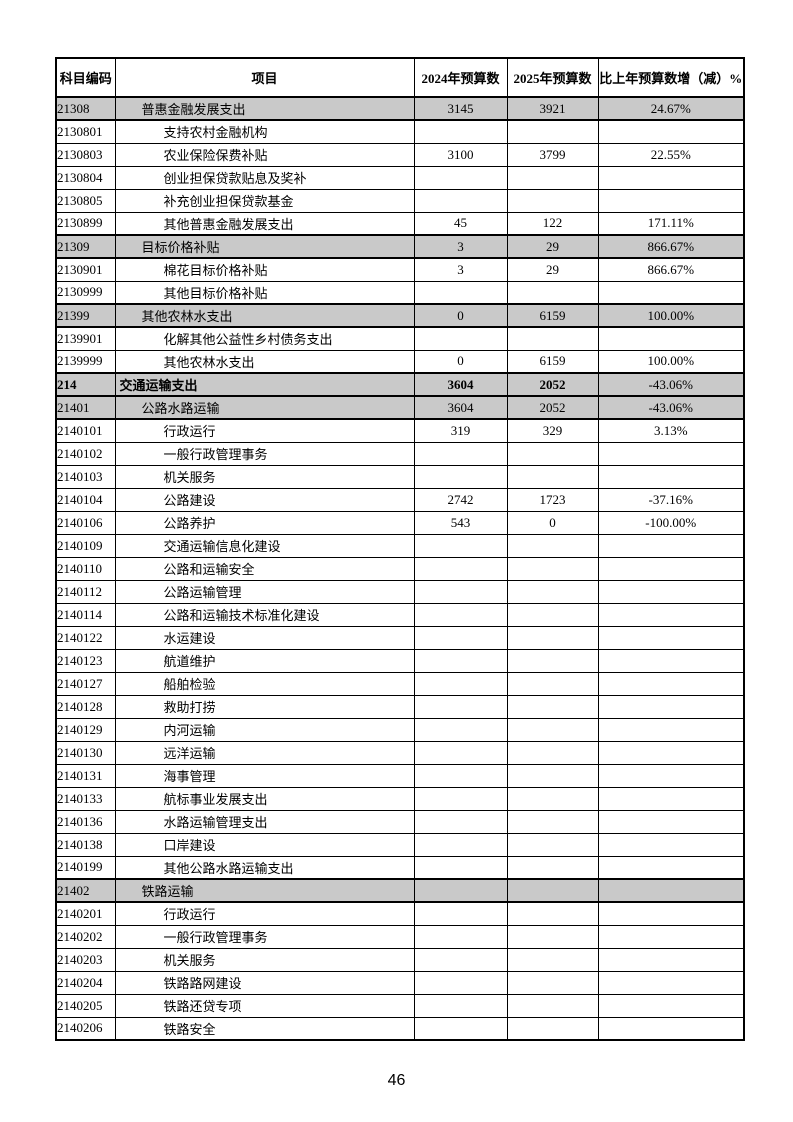  I want to click on column-header-budget-2024: 2024年预算数, so click(460, 77).